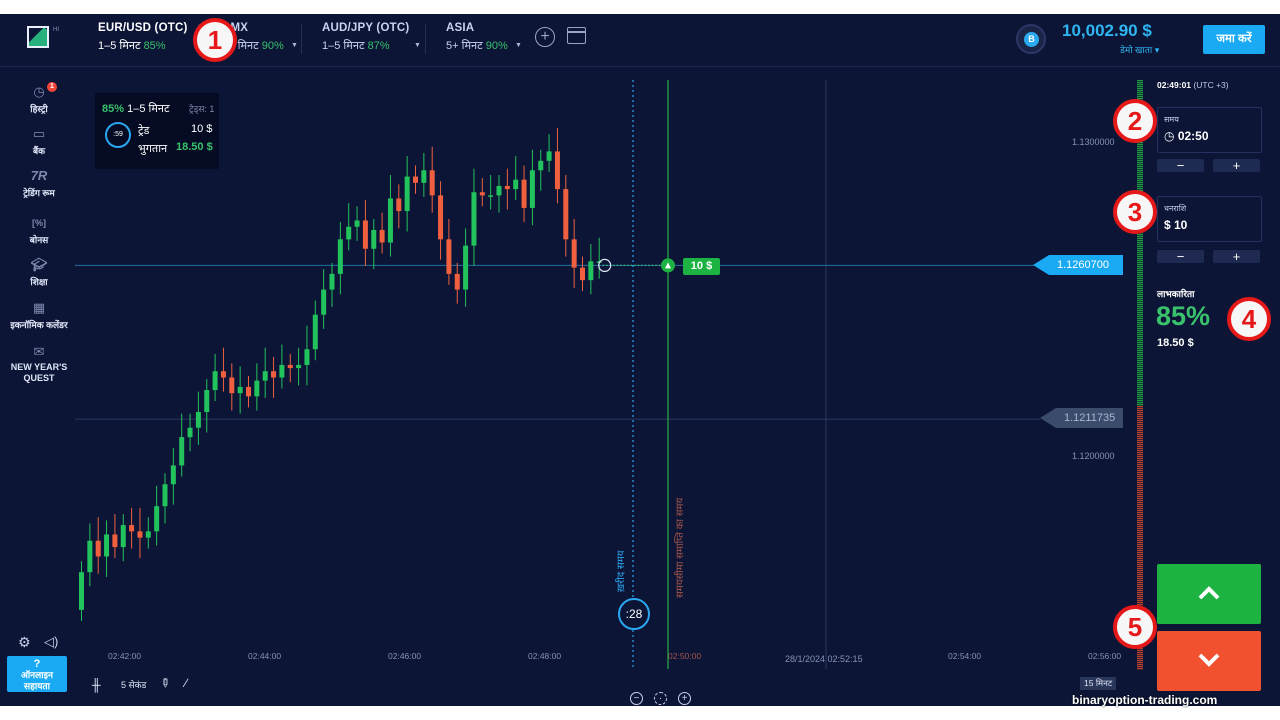  What do you see at coordinates (1093, 456) in the screenshot?
I see `y-tick: 1.1200000` at bounding box center [1093, 456].